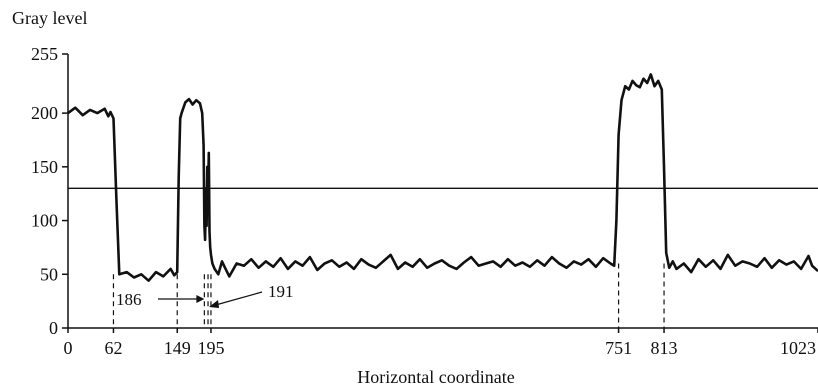 The width and height of the screenshot is (818, 389). Describe the element at coordinates (210, 348) in the screenshot. I see `x-tick-label: 195` at that location.